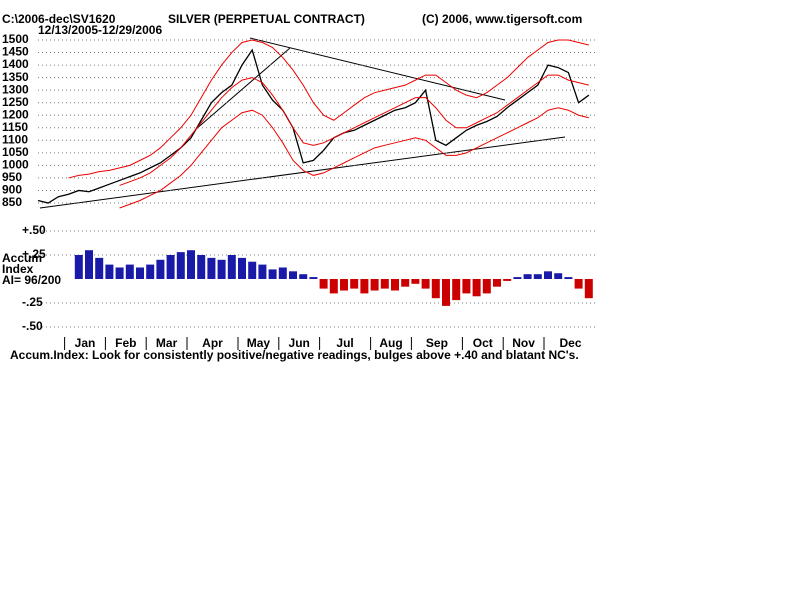 This screenshot has width=800, height=600. Describe the element at coordinates (85, 343) in the screenshot. I see `x-tick-label: Jan` at that location.